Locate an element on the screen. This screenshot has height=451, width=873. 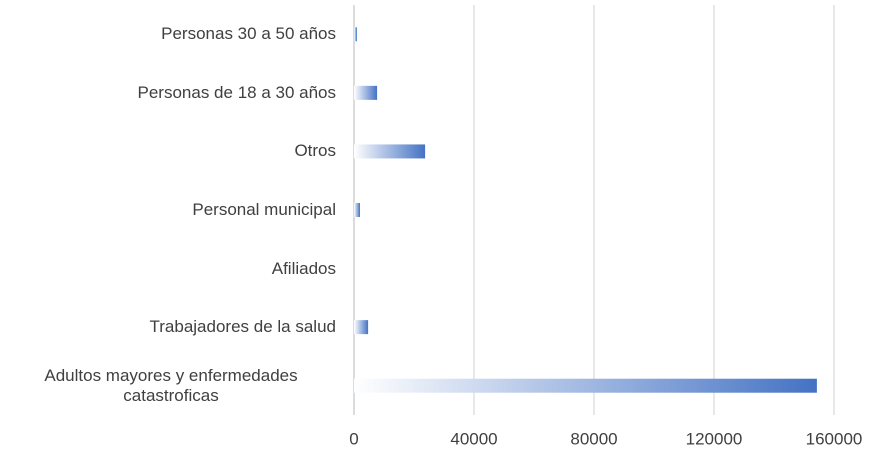
x-tick-label: 120000 is located at coordinates (714, 438).